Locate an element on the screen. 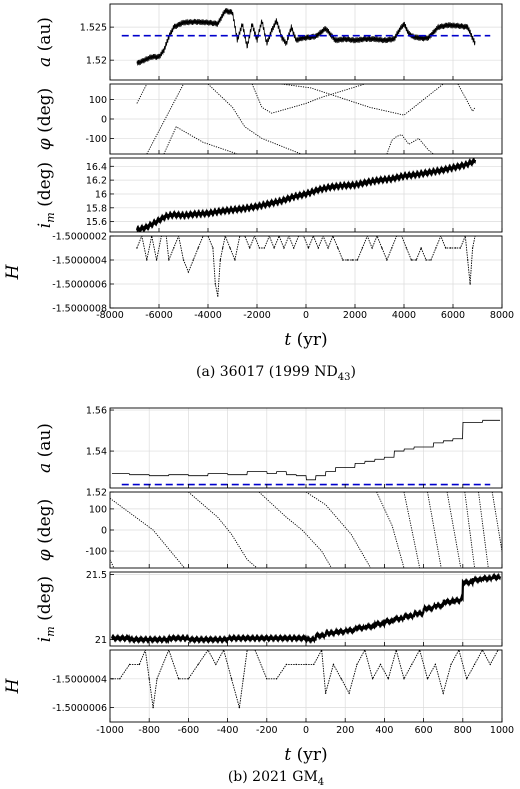  figure-caption: (b) 2021 GM4 is located at coordinates (276, 778).